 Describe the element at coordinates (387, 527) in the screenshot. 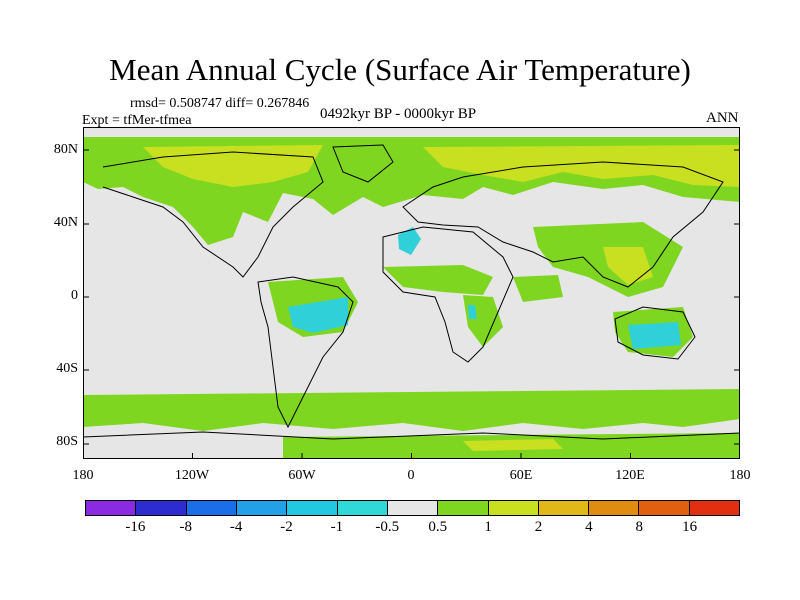

I see `colorbar-label: -0.5` at that location.